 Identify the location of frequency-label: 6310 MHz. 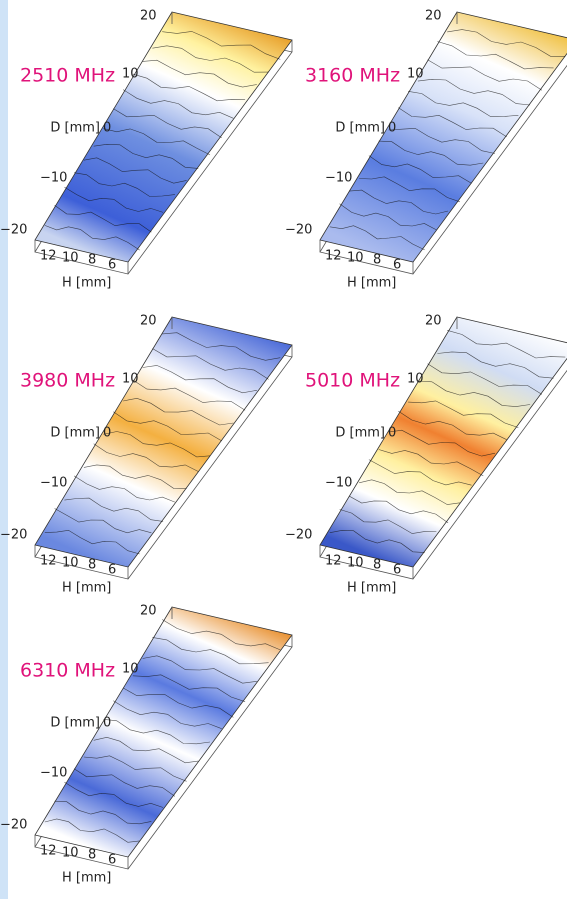
(67, 671).